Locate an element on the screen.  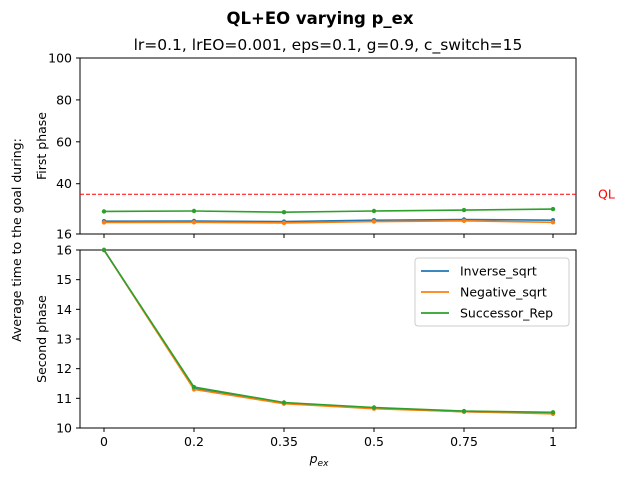
ql-reference-label: QL is located at coordinates (606, 194).